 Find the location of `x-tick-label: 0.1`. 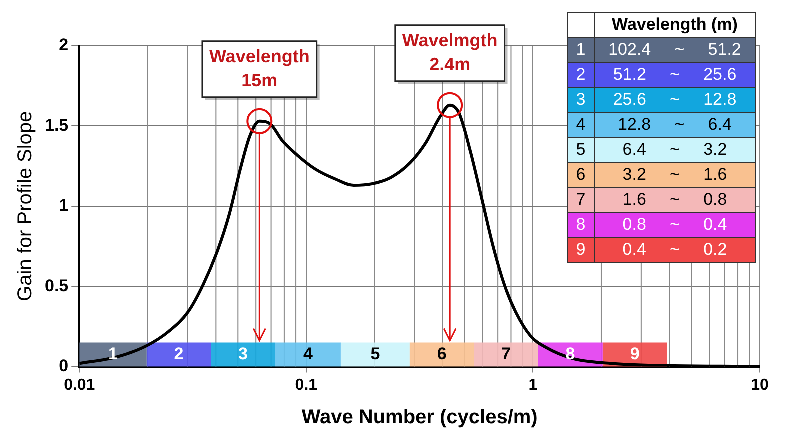

x-tick-label: 0.1 is located at coordinates (306, 385).